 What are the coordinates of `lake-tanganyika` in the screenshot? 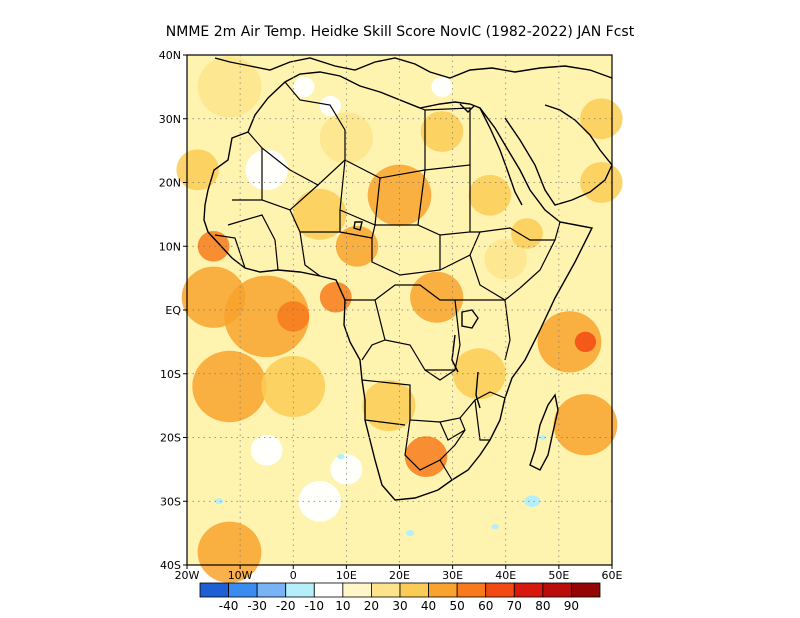 It's located at (455, 353).